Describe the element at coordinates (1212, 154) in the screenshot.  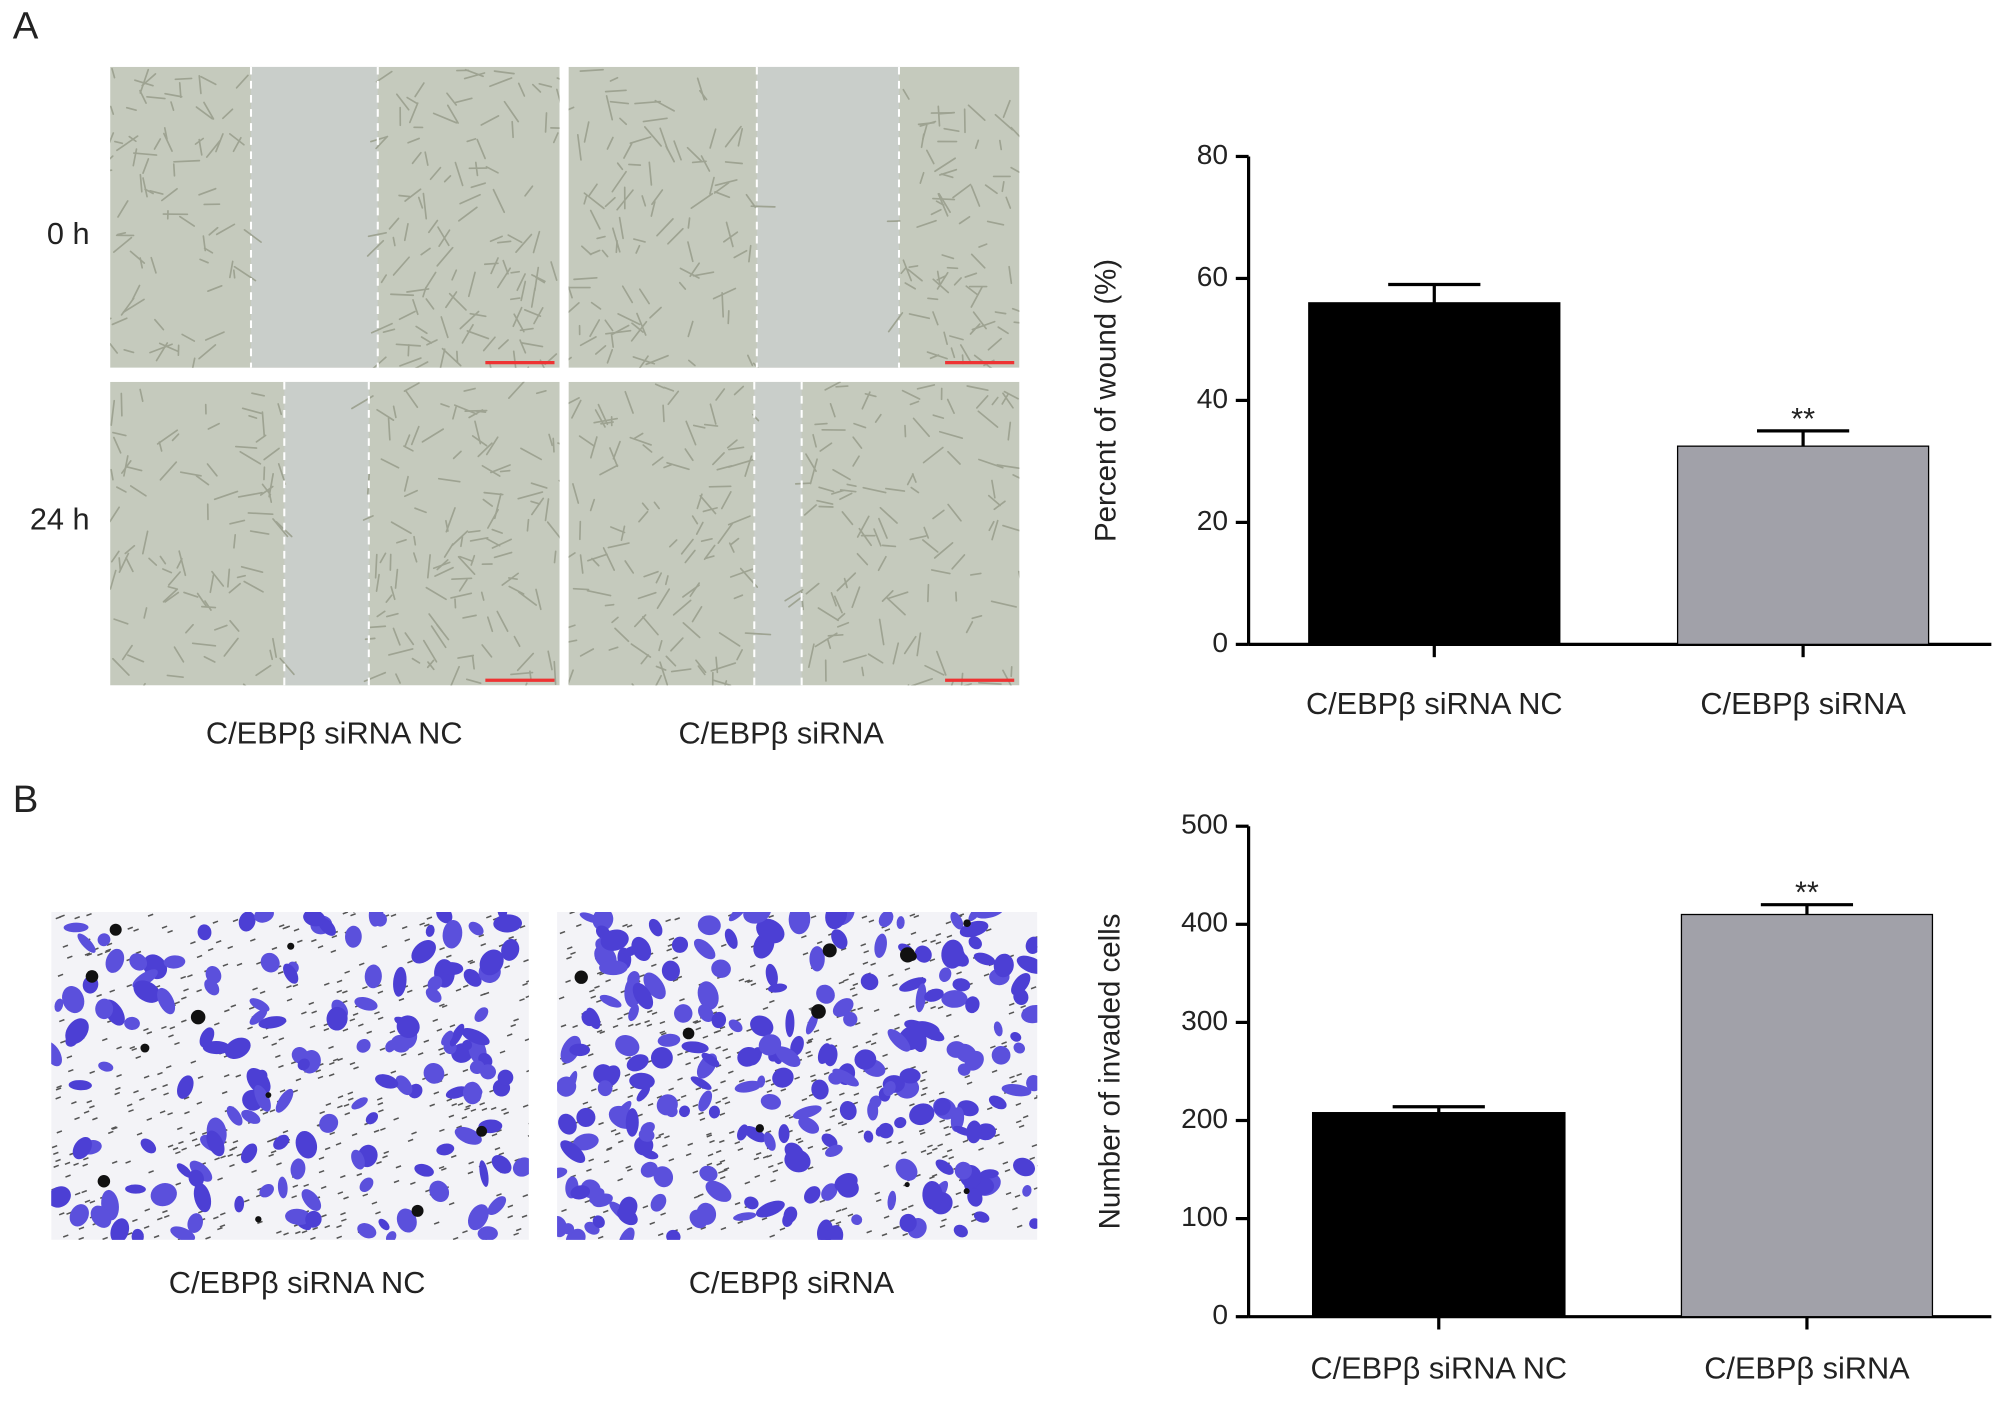
I see `y-tick-label: 80` at that location.